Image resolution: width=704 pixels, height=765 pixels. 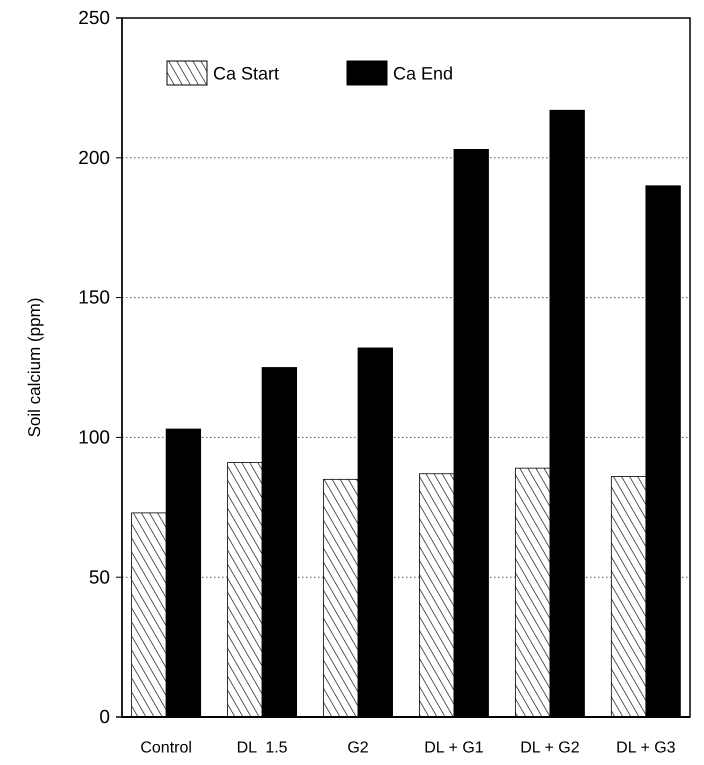 I want to click on x-tick-label: DL + G3, so click(x=646, y=747).